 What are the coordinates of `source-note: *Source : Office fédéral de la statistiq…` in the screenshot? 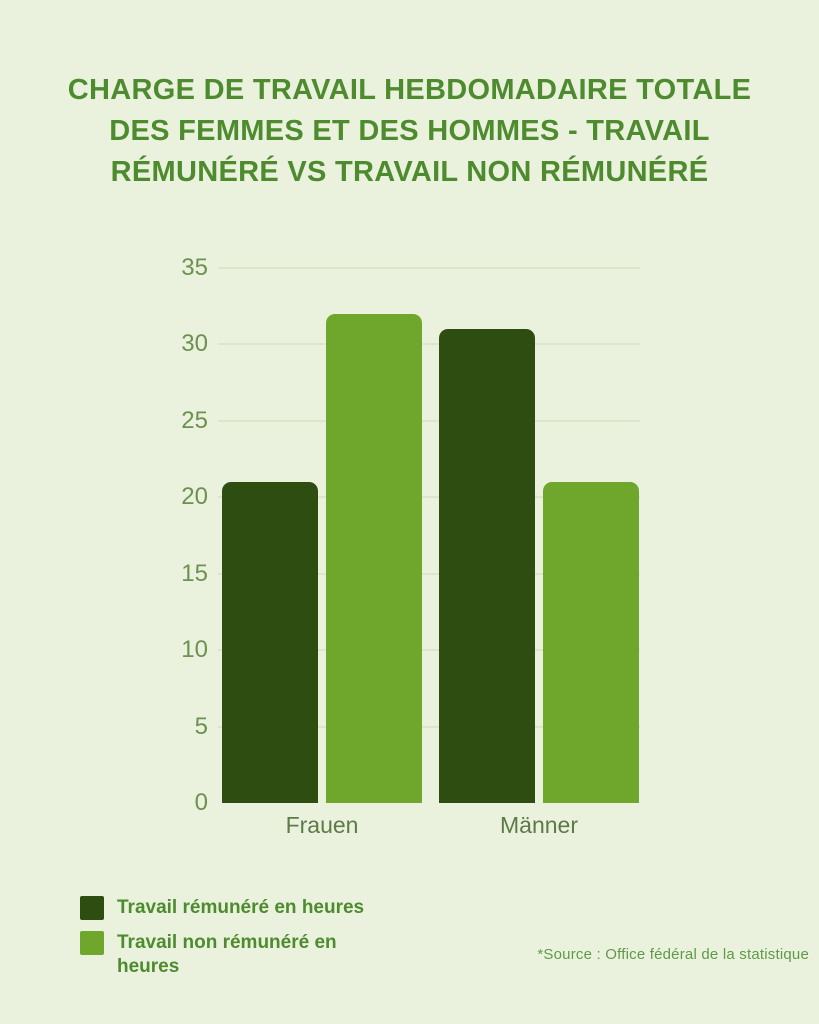 It's located at (673, 954).